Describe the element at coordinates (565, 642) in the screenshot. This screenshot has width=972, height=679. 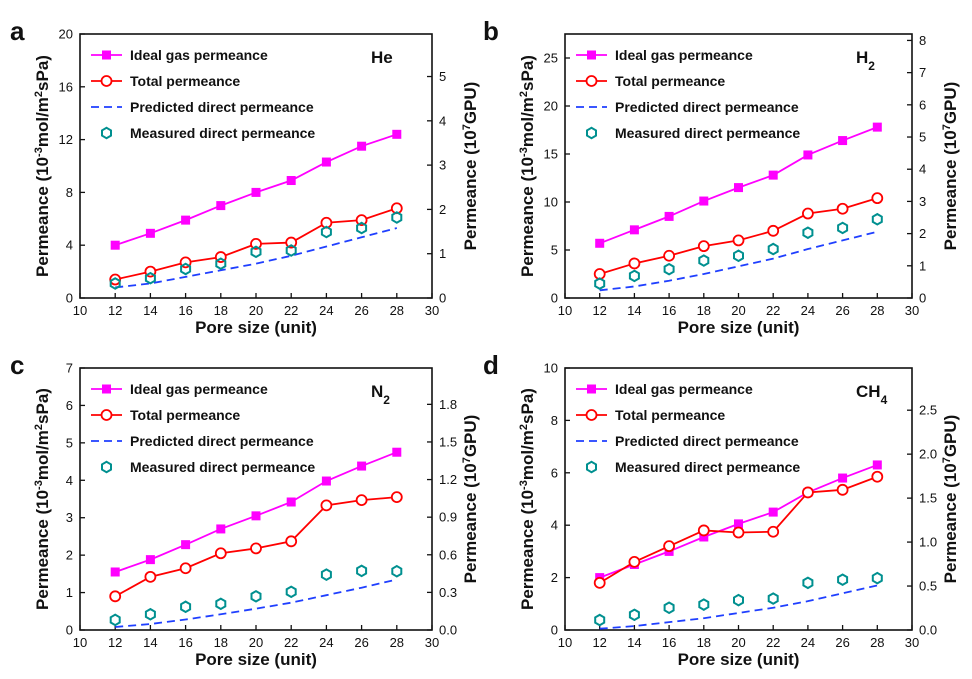
I see `x-tick-label: 10` at that location.